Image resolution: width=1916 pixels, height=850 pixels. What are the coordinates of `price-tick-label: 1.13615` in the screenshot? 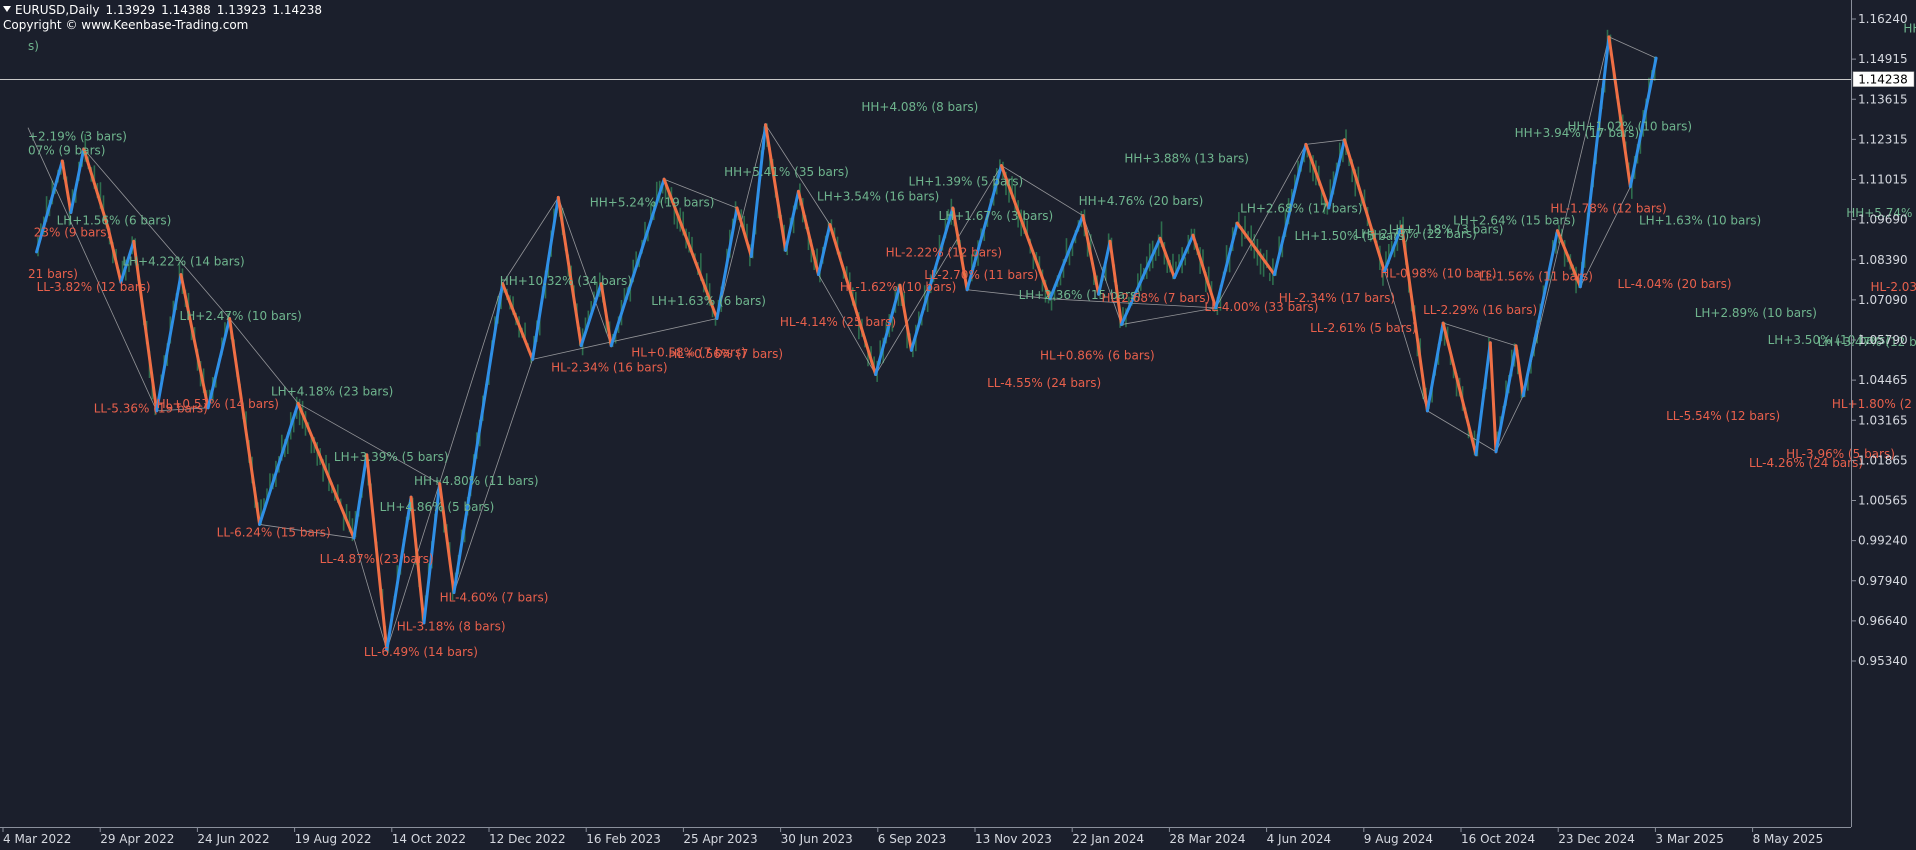 It's located at (1883, 99).